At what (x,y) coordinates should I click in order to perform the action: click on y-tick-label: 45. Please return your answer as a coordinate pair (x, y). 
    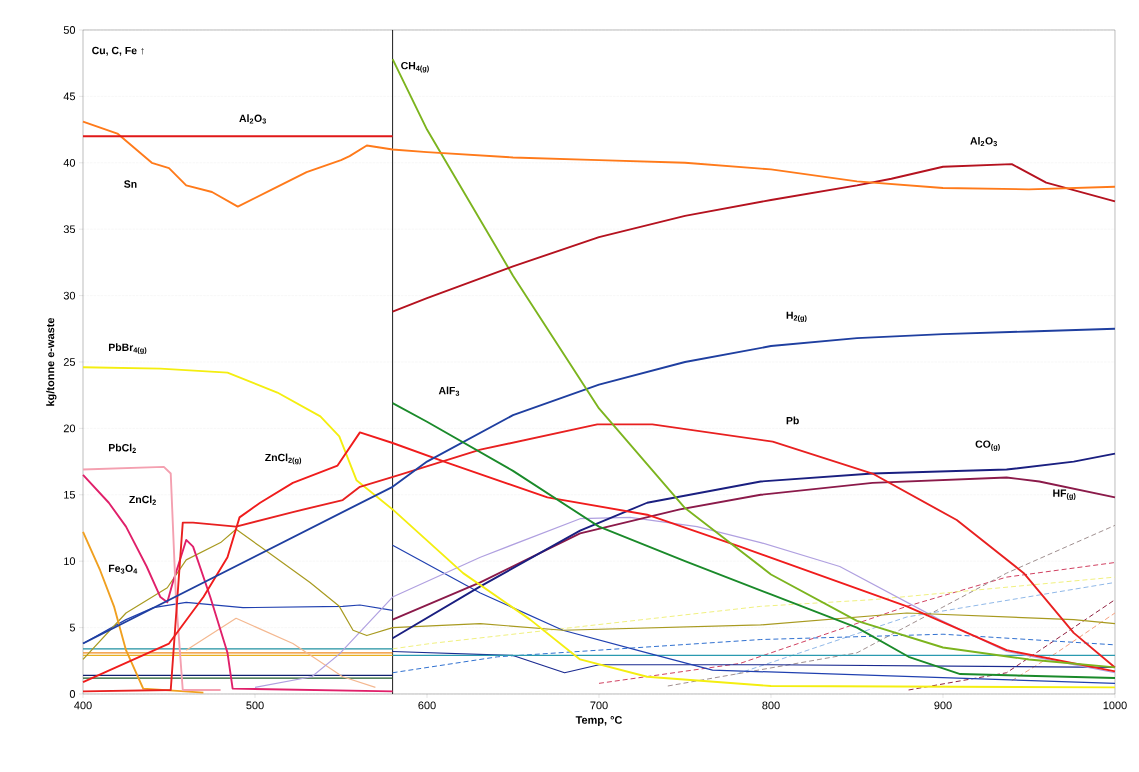
    Looking at the image, I should click on (69, 96).